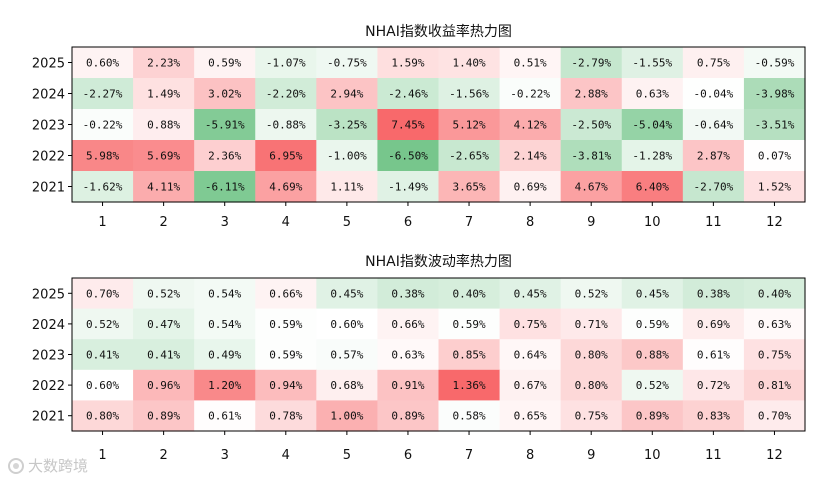  Describe the element at coordinates (774, 156) in the screenshot. I see `cell-value-label: 0.07%` at that location.